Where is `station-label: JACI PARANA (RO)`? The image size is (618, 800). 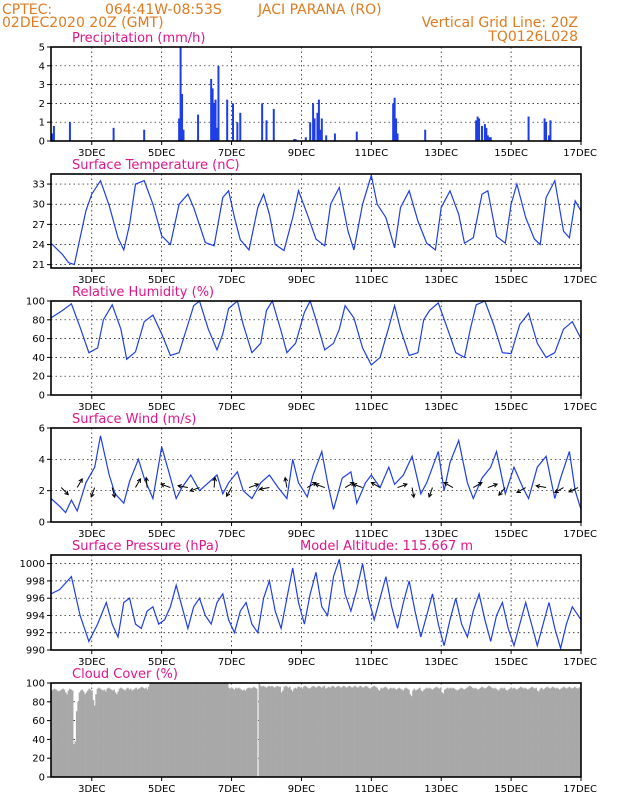
station-label: JACI PARANA (RO) is located at coordinates (319, 10).